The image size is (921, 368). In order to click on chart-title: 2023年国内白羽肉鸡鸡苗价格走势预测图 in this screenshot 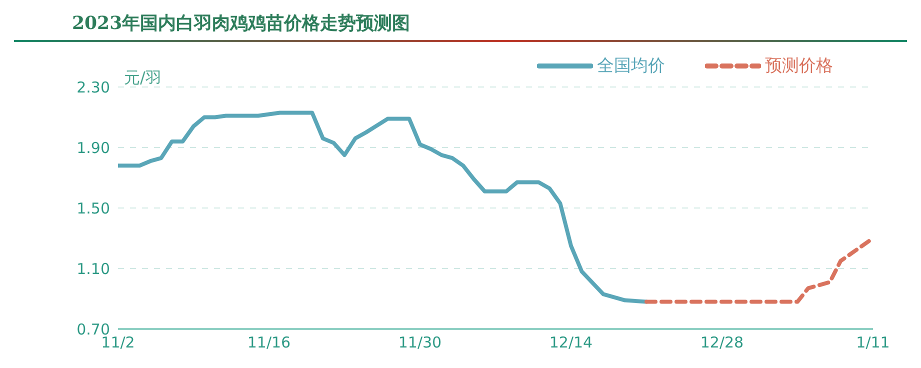, I will do `click(241, 24)`.